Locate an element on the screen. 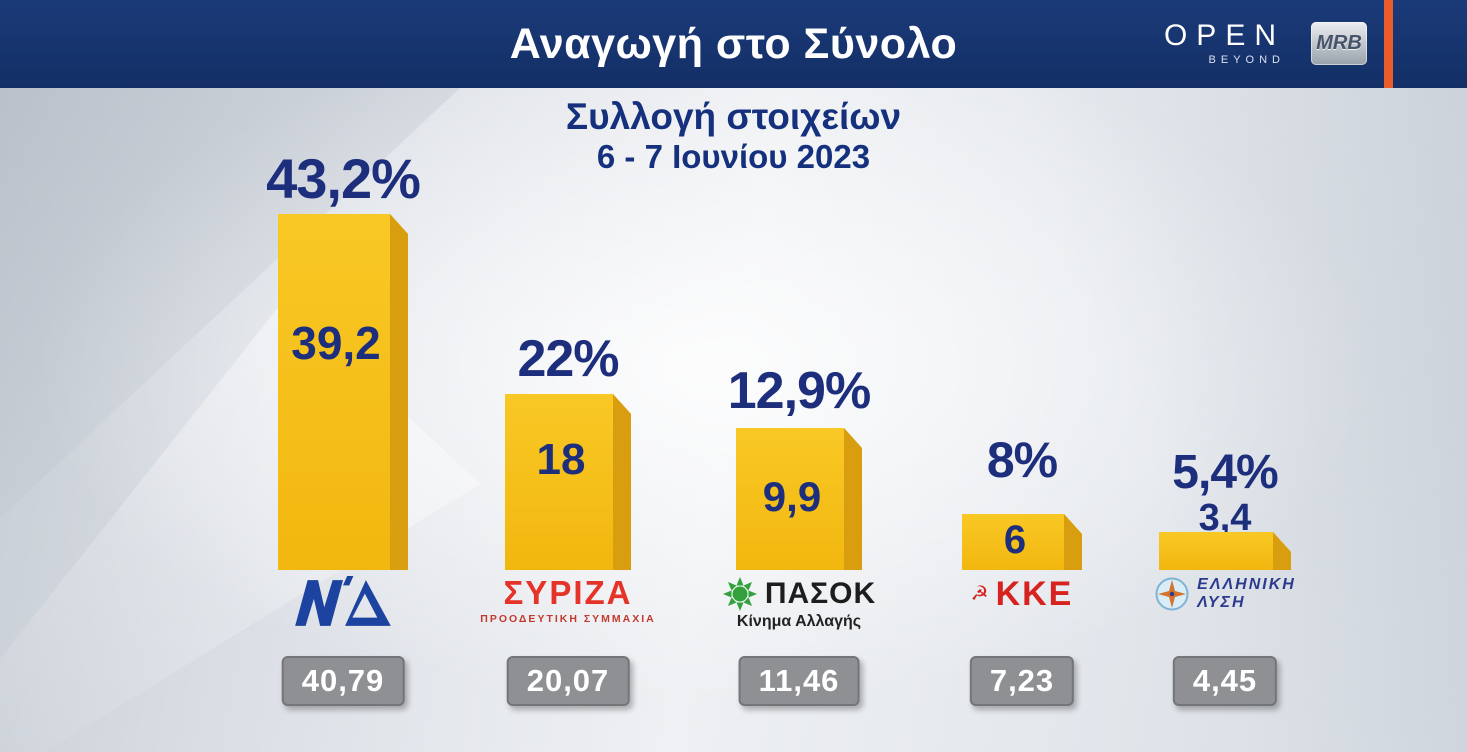 This screenshot has width=1467, height=752. bar-elliniki is located at coordinates (1225, 551).